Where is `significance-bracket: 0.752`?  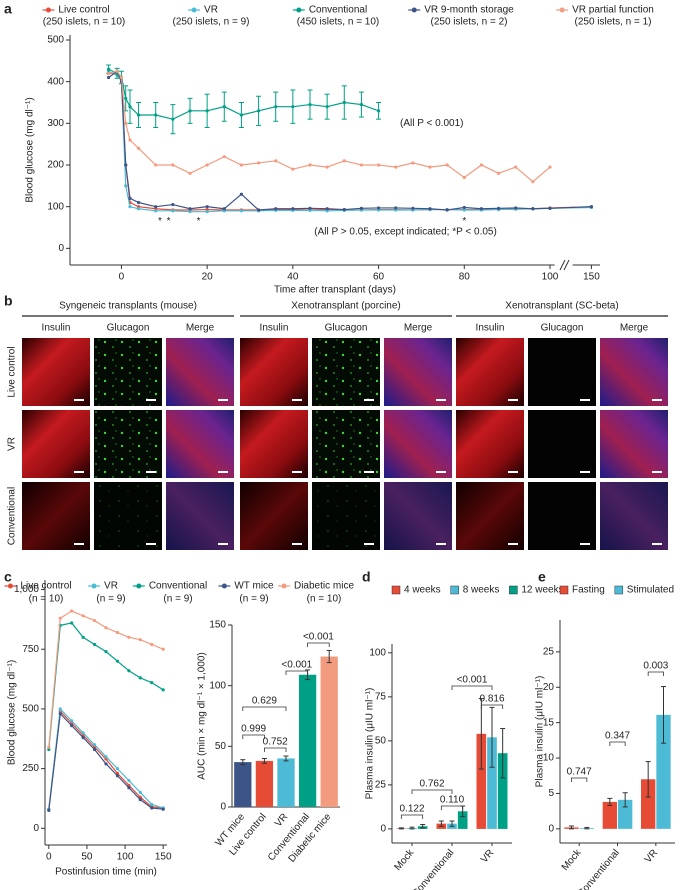
significance-bracket: 0.752 is located at coordinates (275, 744).